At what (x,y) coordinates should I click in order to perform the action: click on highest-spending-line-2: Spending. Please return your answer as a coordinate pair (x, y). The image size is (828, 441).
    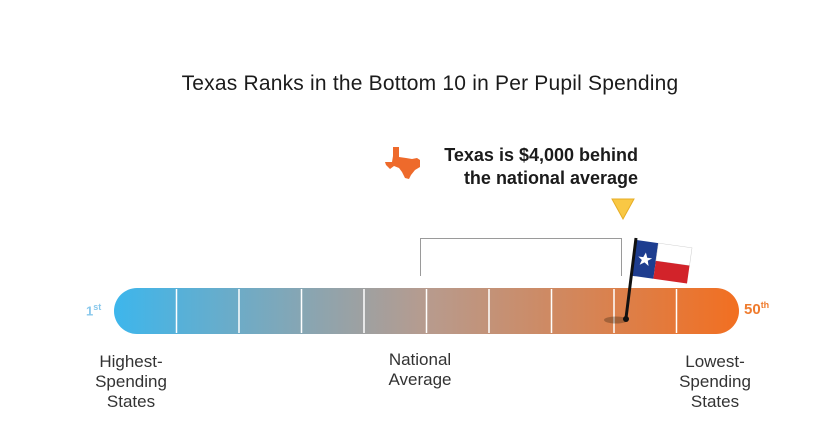
    Looking at the image, I should click on (131, 381).